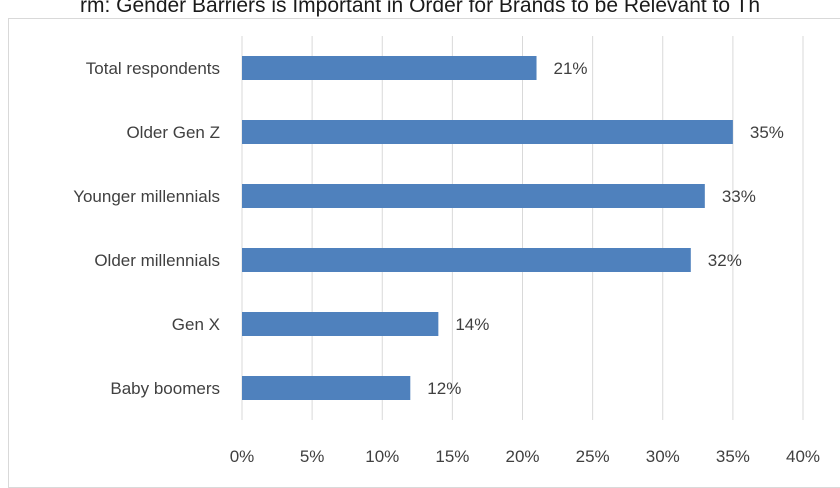 This screenshot has width=840, height=488. Describe the element at coordinates (522, 456) in the screenshot. I see `x-tick-label: 20%` at that location.